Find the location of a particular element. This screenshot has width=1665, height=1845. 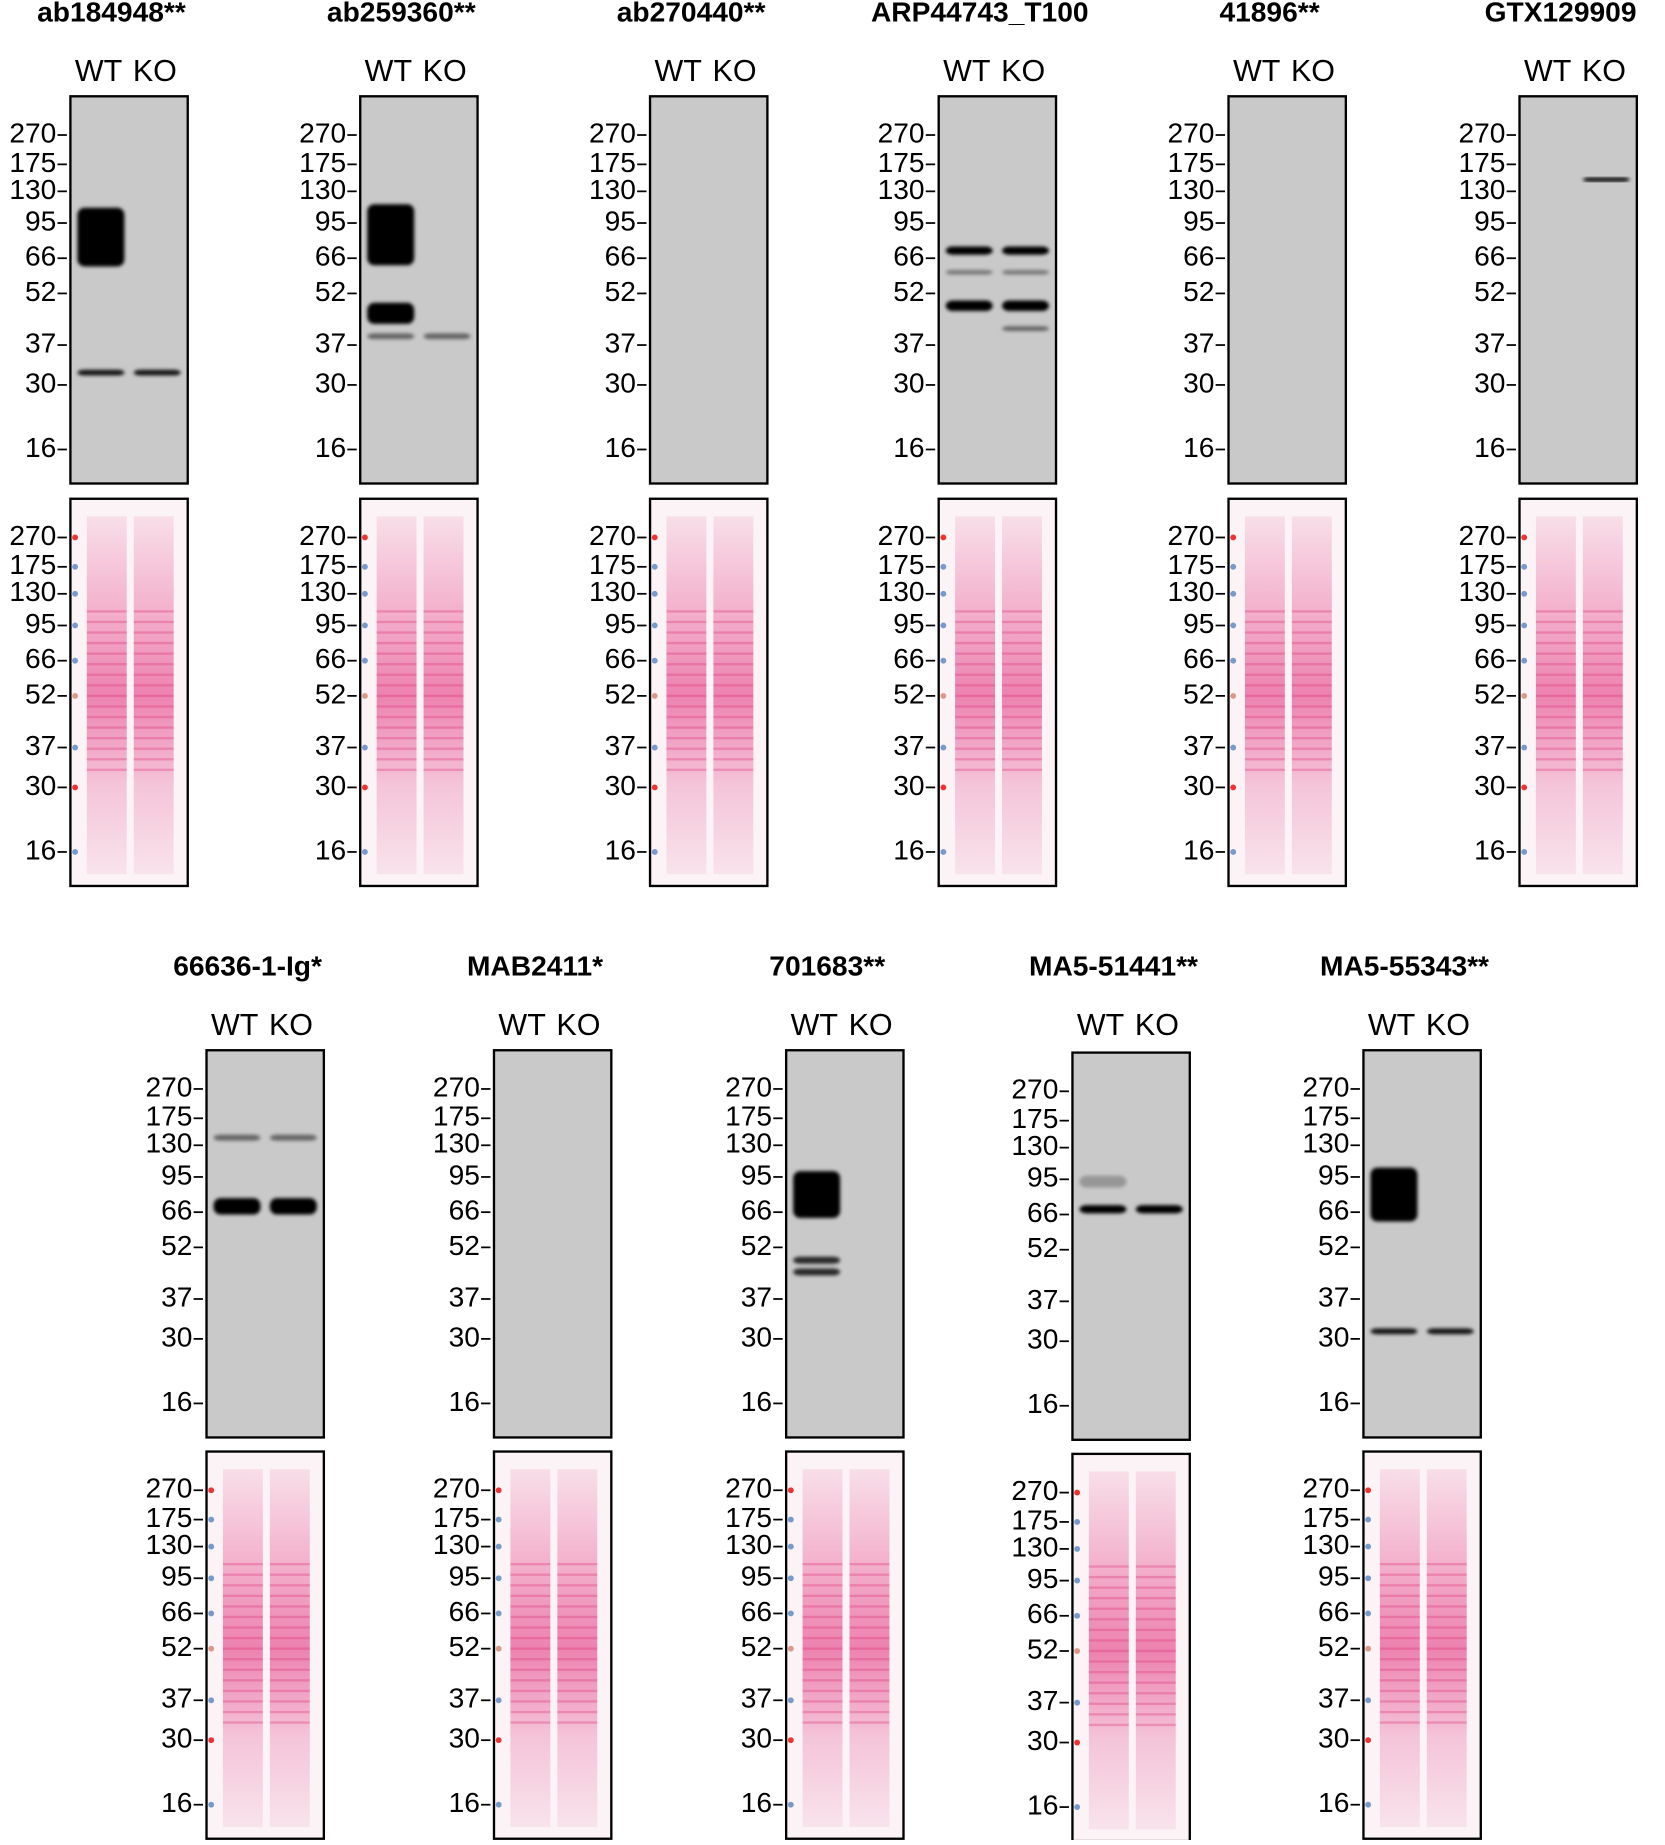

panel-title: 41896** is located at coordinates (1269, 14).